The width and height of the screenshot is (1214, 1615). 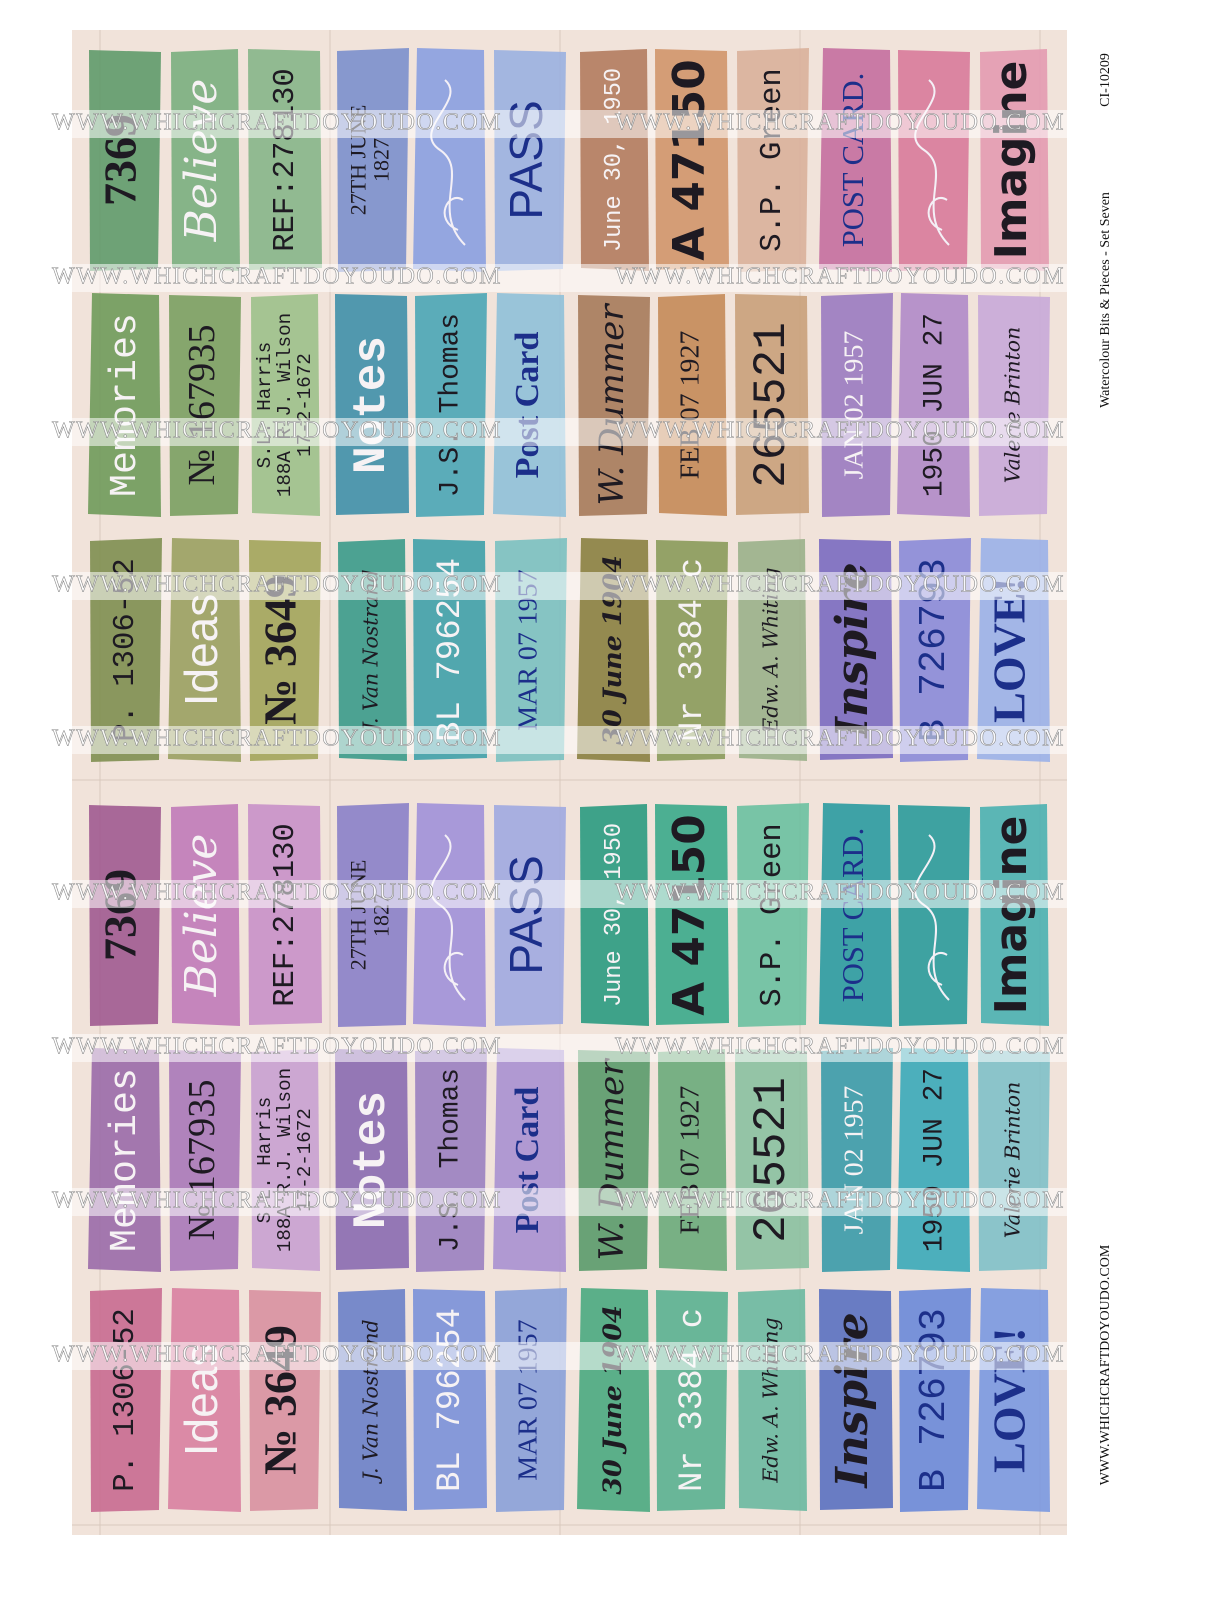 I want to click on label-text: B 726793, so click(x=934, y=1400).